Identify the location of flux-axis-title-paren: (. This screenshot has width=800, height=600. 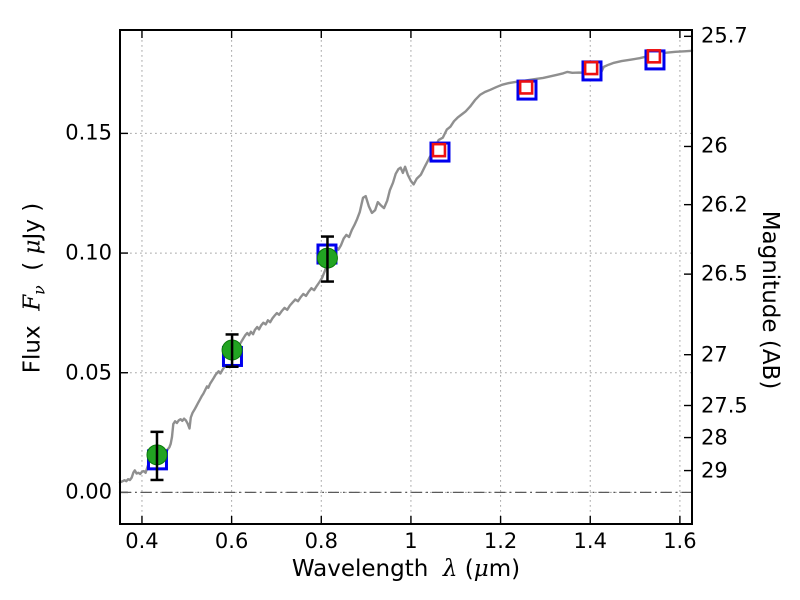
(32, 270).